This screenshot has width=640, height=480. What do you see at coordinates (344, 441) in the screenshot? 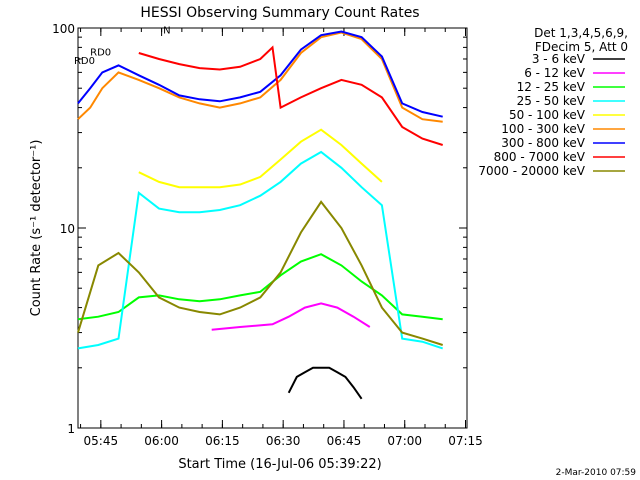
I see `x-tick-label: 06:45` at bounding box center [344, 441].